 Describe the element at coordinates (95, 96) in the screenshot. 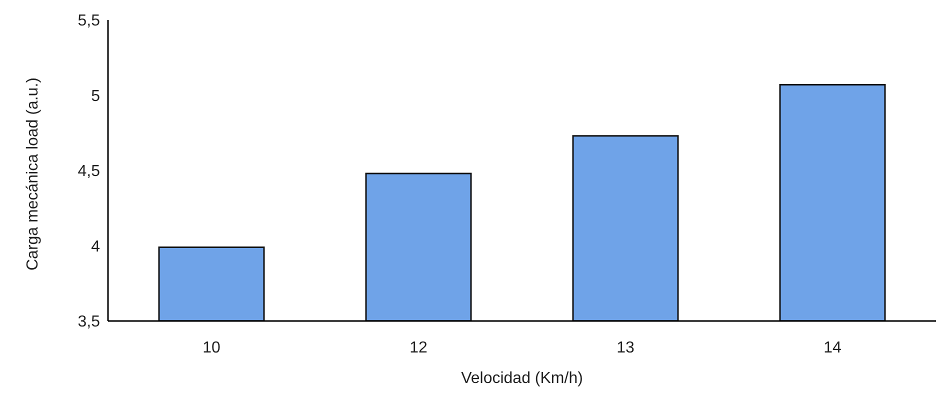

I see `y-tick-label: 5` at that location.